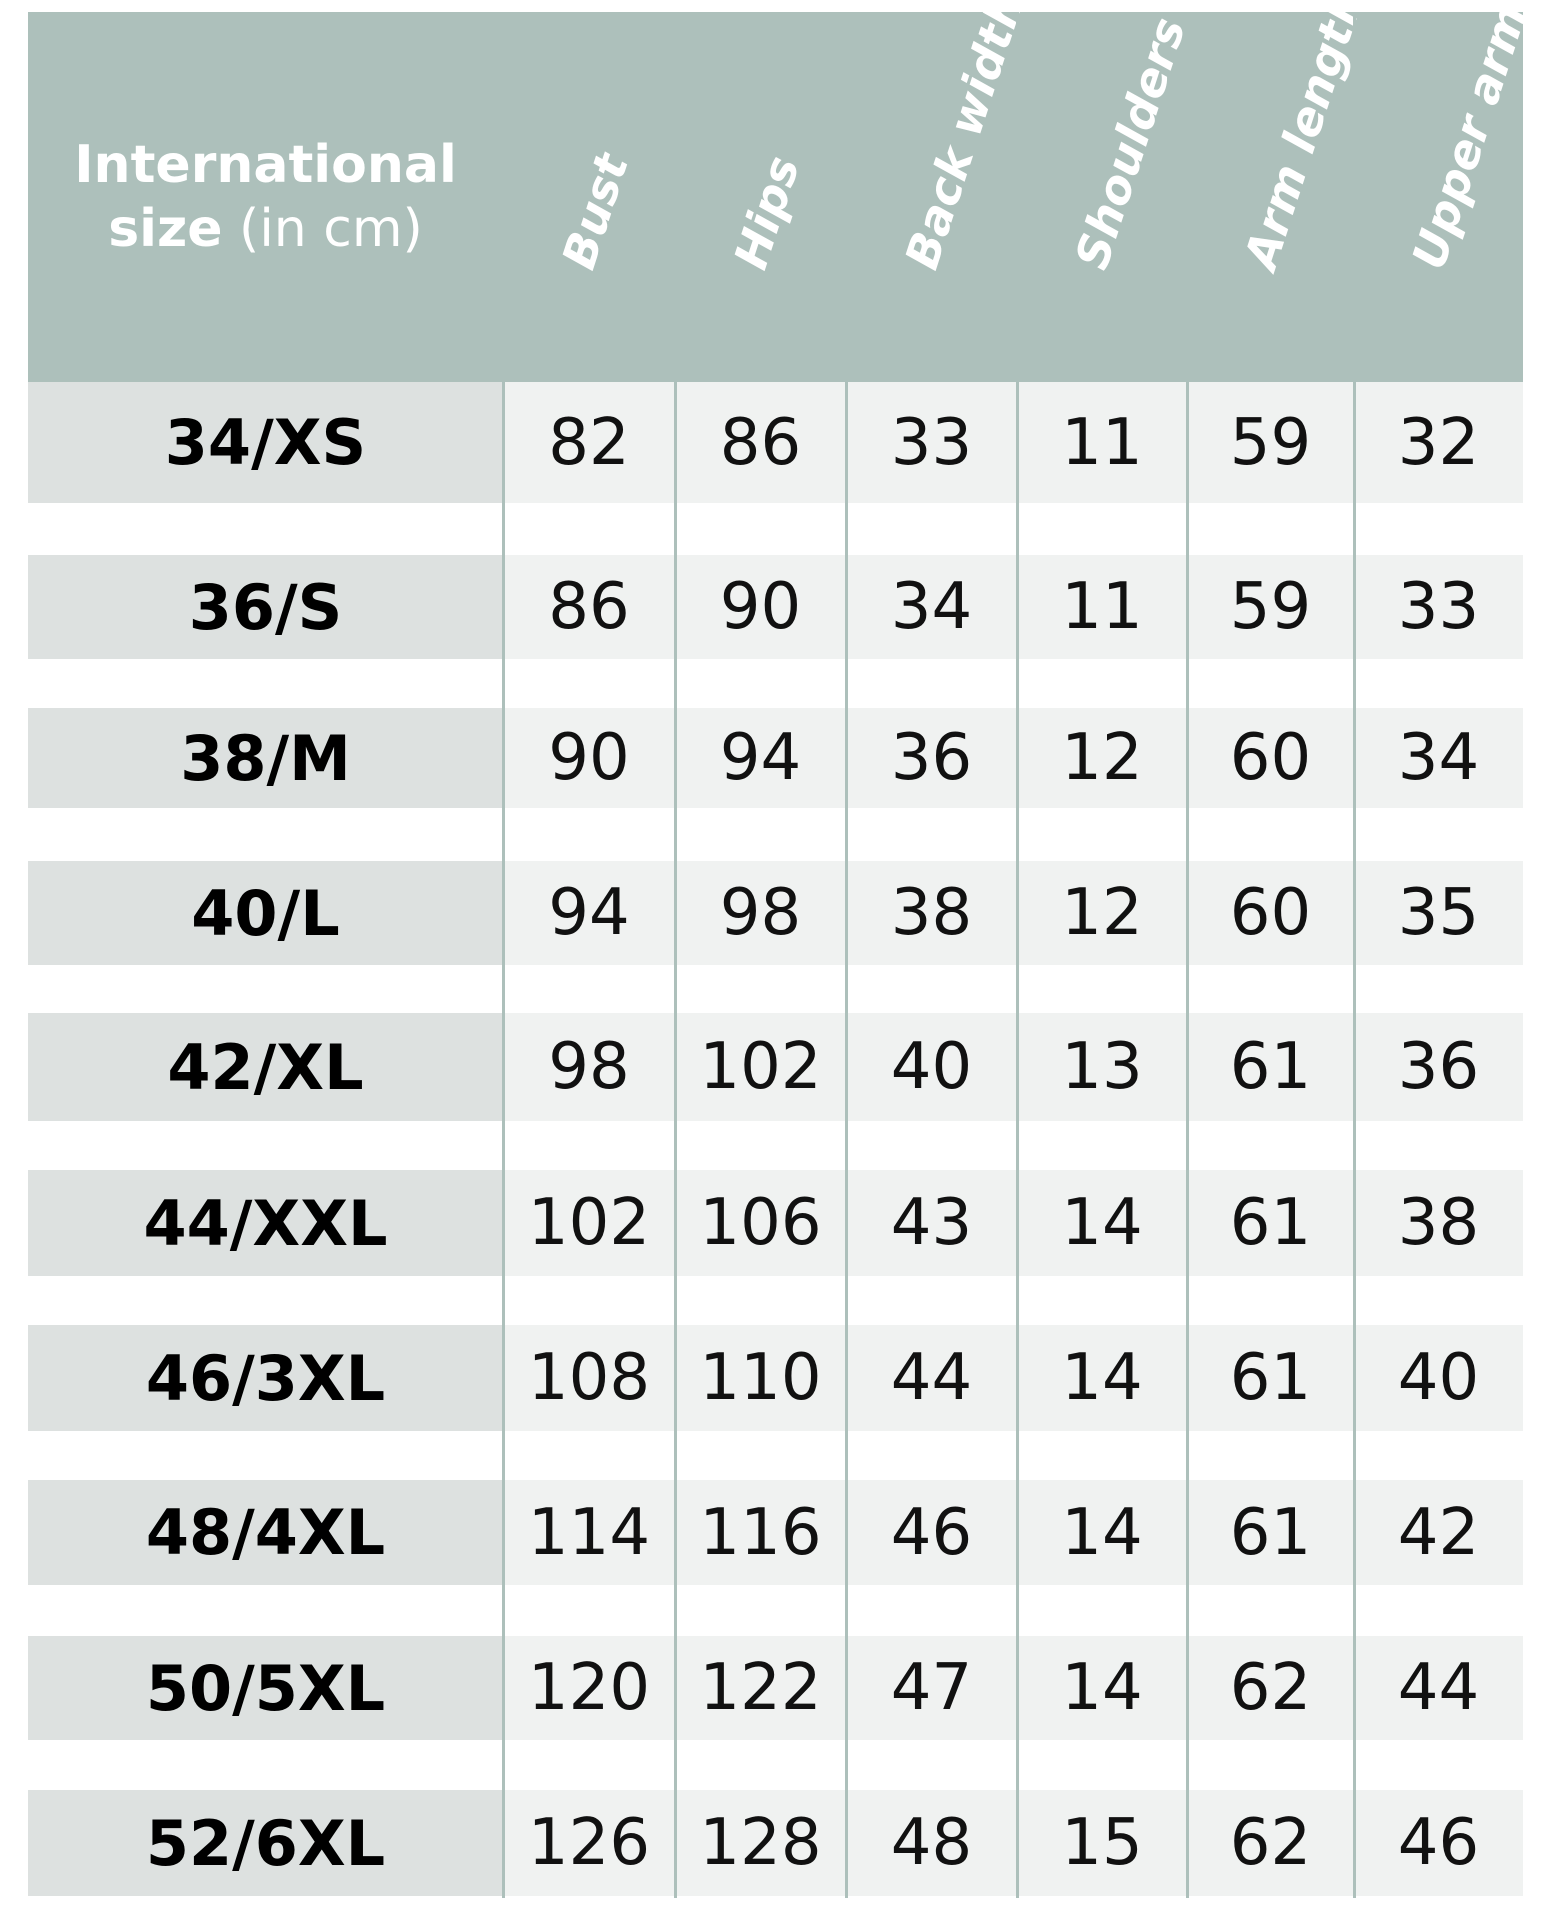  I want to click on column-header: Bust, so click(589, 197).